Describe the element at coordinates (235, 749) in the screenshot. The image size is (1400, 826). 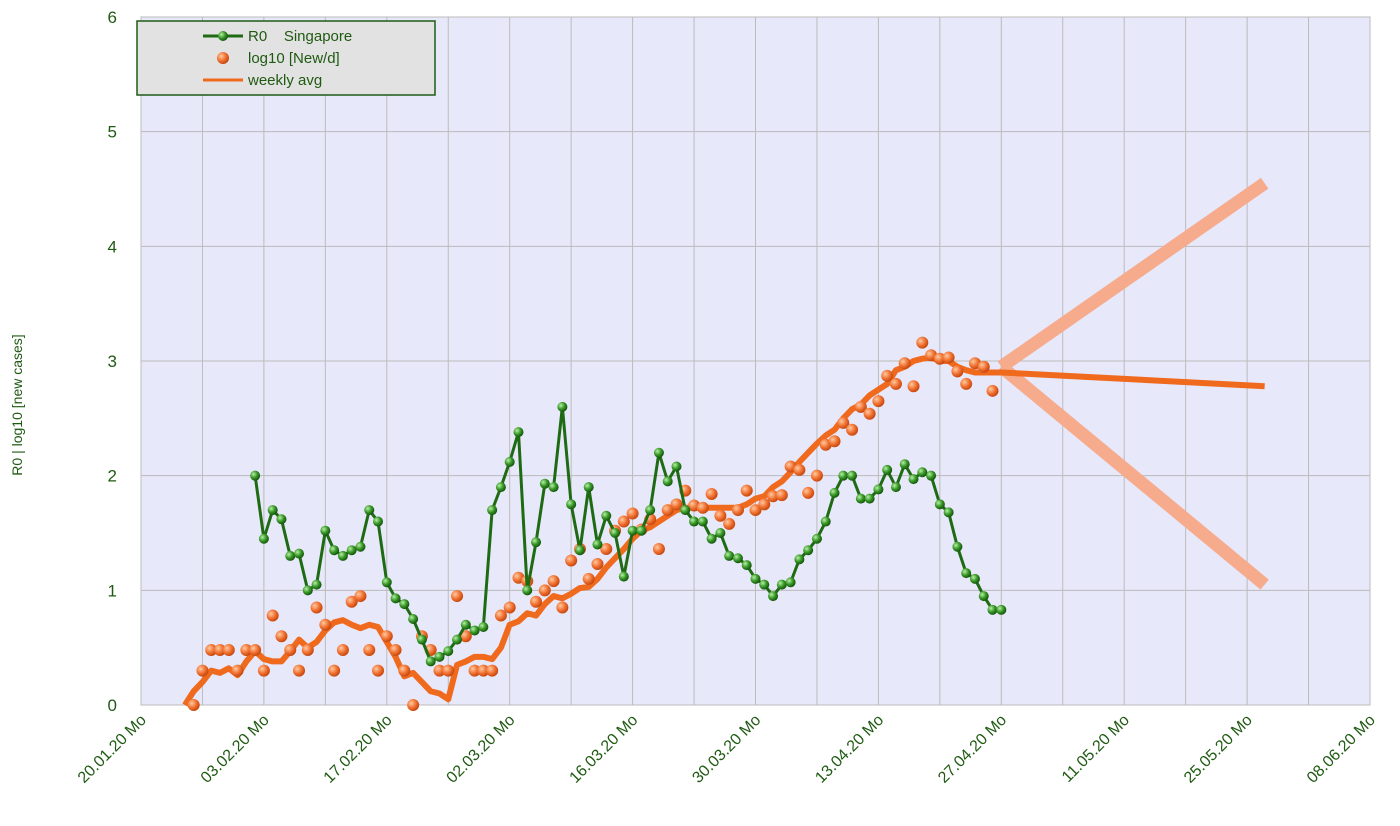
I see `x-tick-label: 03.02.20 Mo` at that location.